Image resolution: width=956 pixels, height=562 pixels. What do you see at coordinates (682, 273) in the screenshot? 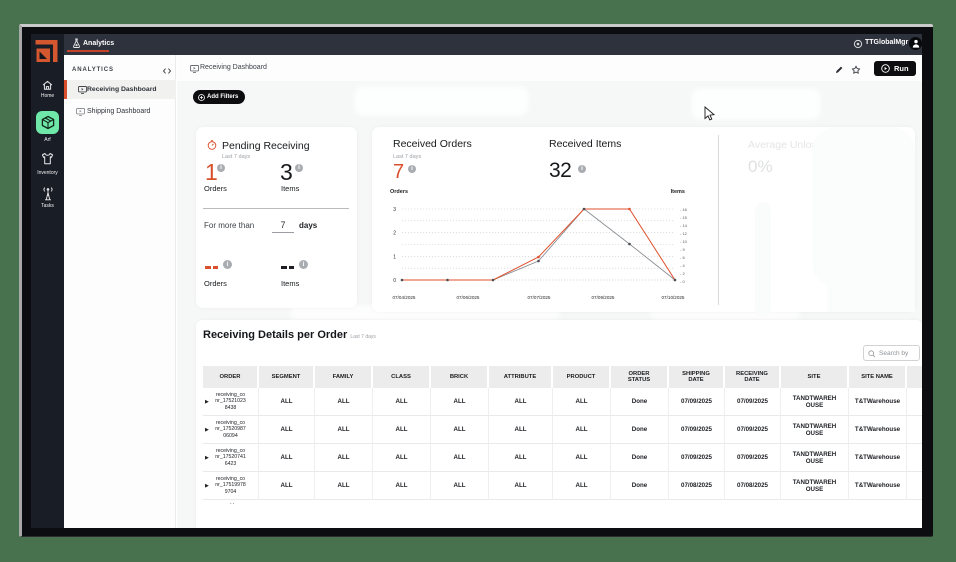
I see `svg-text: - 2` at bounding box center [682, 273].